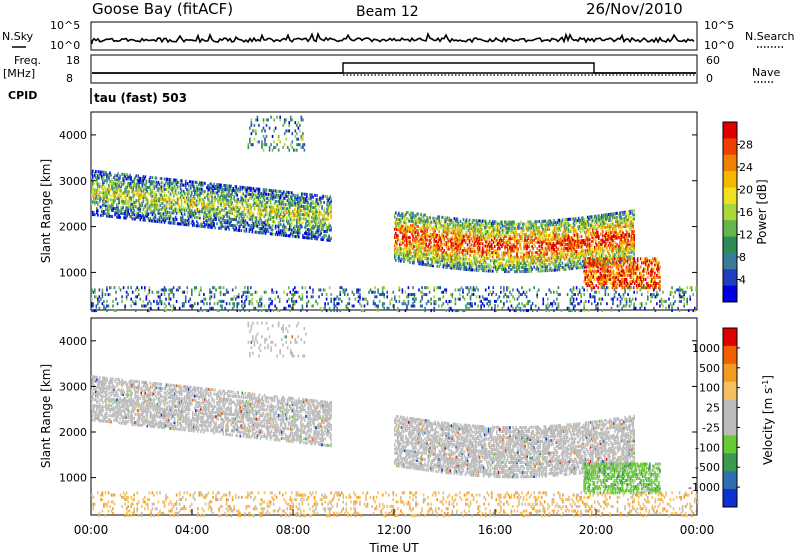 The width and height of the screenshot is (800, 554). Describe the element at coordinates (634, 9) in the screenshot. I see `date-title: 26/Nov/2010` at that location.